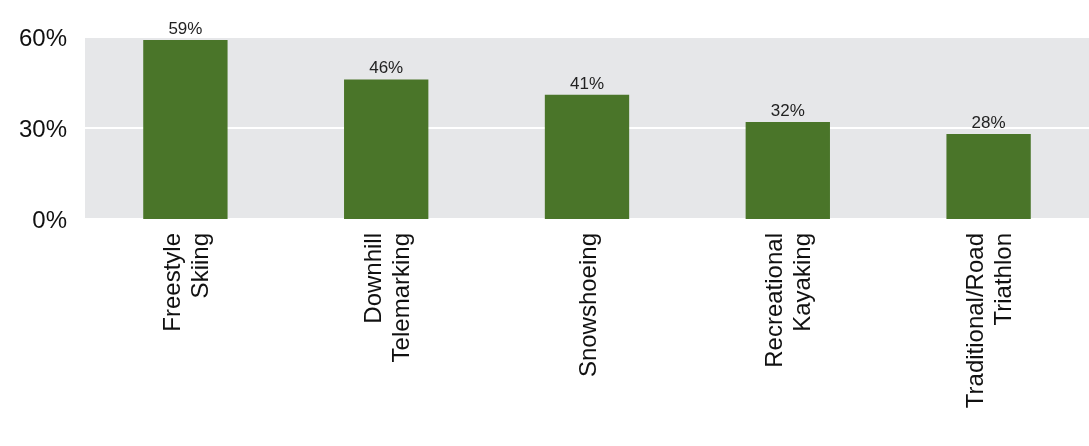 This screenshot has height=446, width=1089. Describe the element at coordinates (787, 110) in the screenshot. I see `data-label: 32%` at that location.